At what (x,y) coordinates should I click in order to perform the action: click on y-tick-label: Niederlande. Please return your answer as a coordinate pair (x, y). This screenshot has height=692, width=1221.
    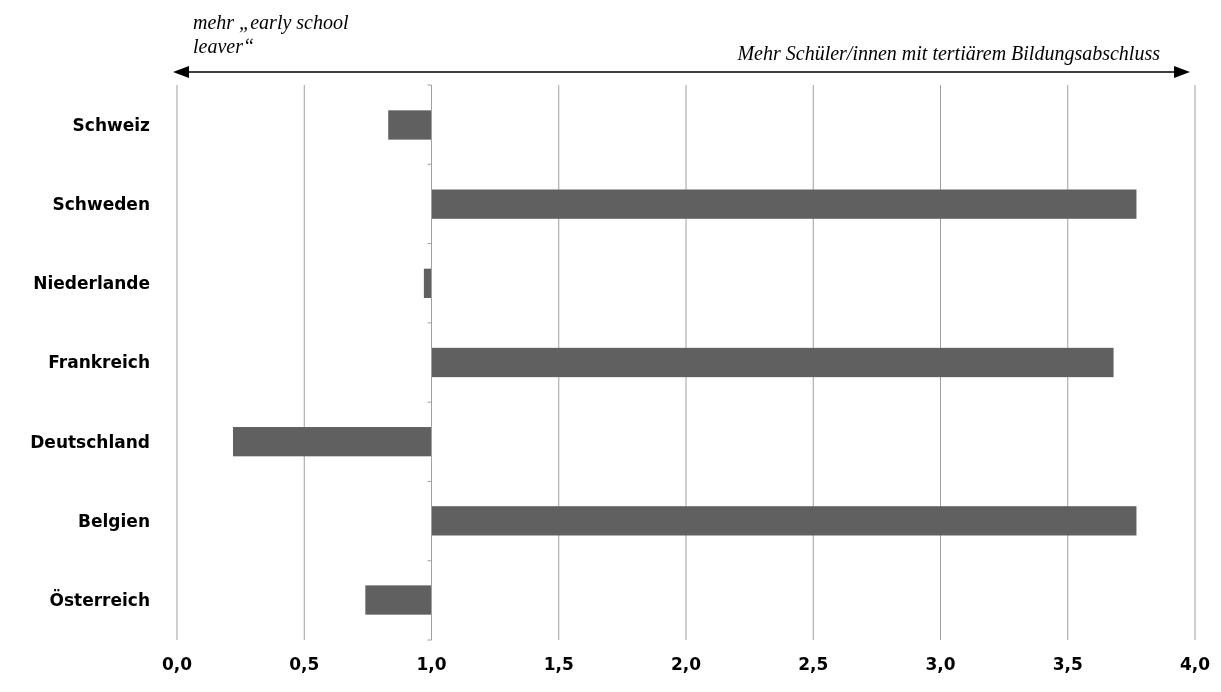
    Looking at the image, I should click on (91, 283).